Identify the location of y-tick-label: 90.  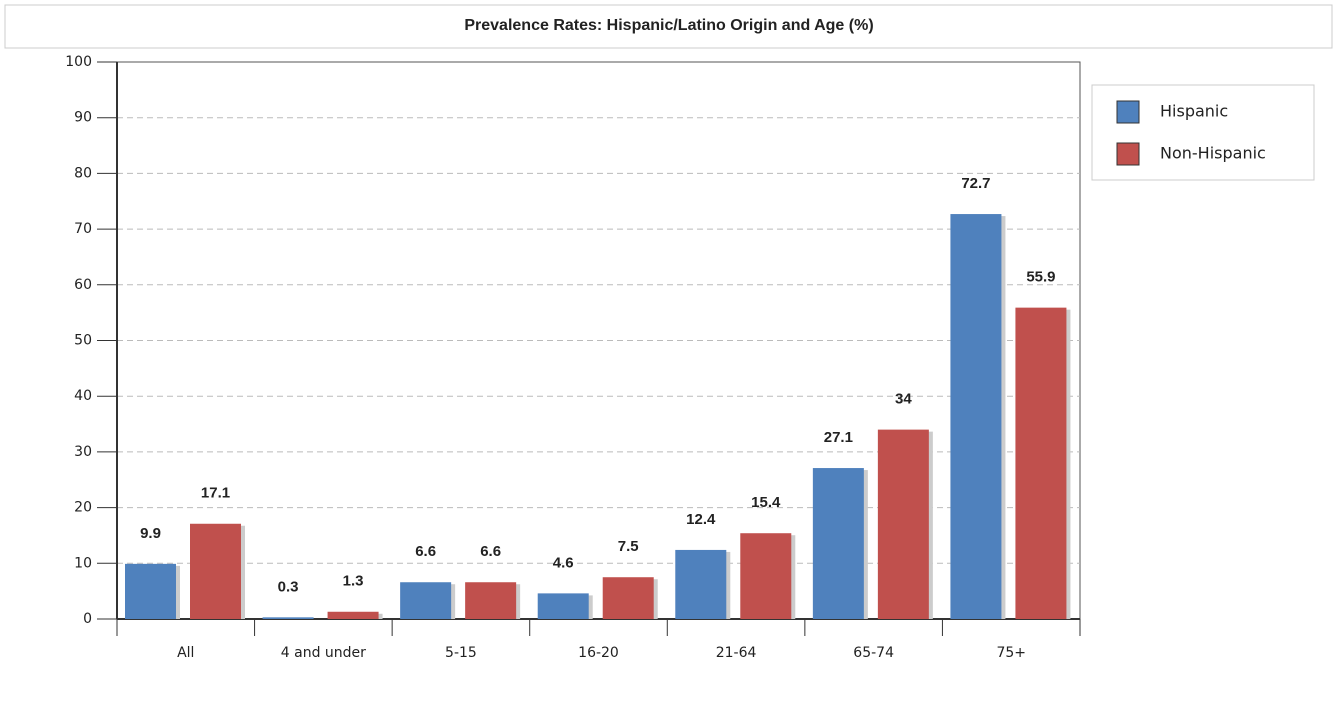
(83, 118).